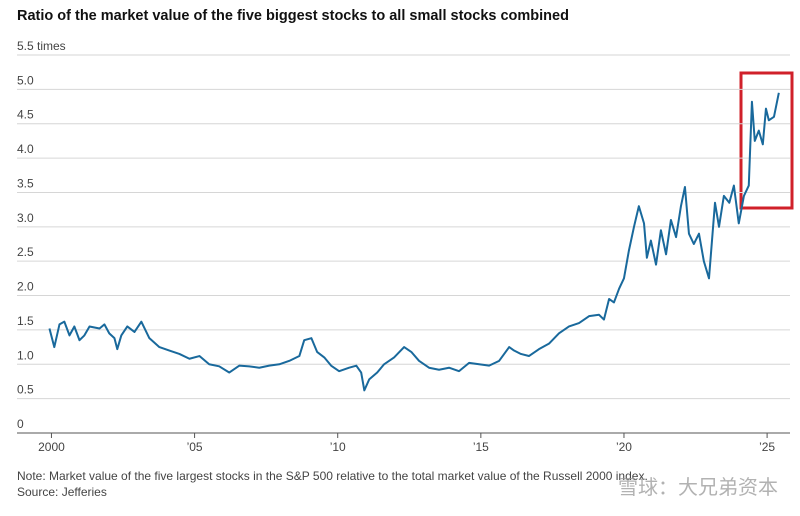 Image resolution: width=800 pixels, height=516 pixels. What do you see at coordinates (624, 447) in the screenshot?
I see `x-tick-label: ’20` at bounding box center [624, 447].